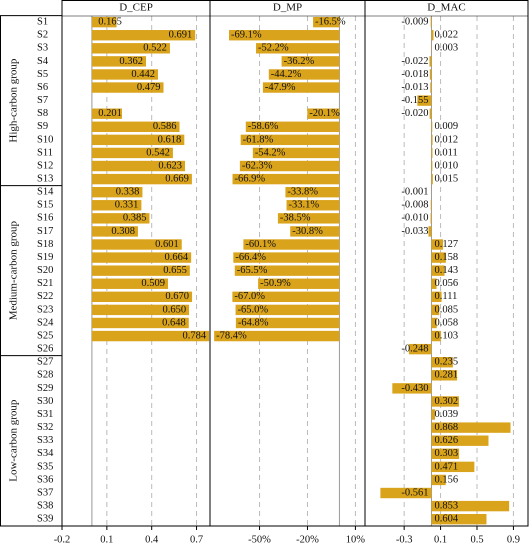 This screenshot has width=532, height=550. Describe the element at coordinates (414, 349) in the screenshot. I see `value-label: -0.248` at that location.